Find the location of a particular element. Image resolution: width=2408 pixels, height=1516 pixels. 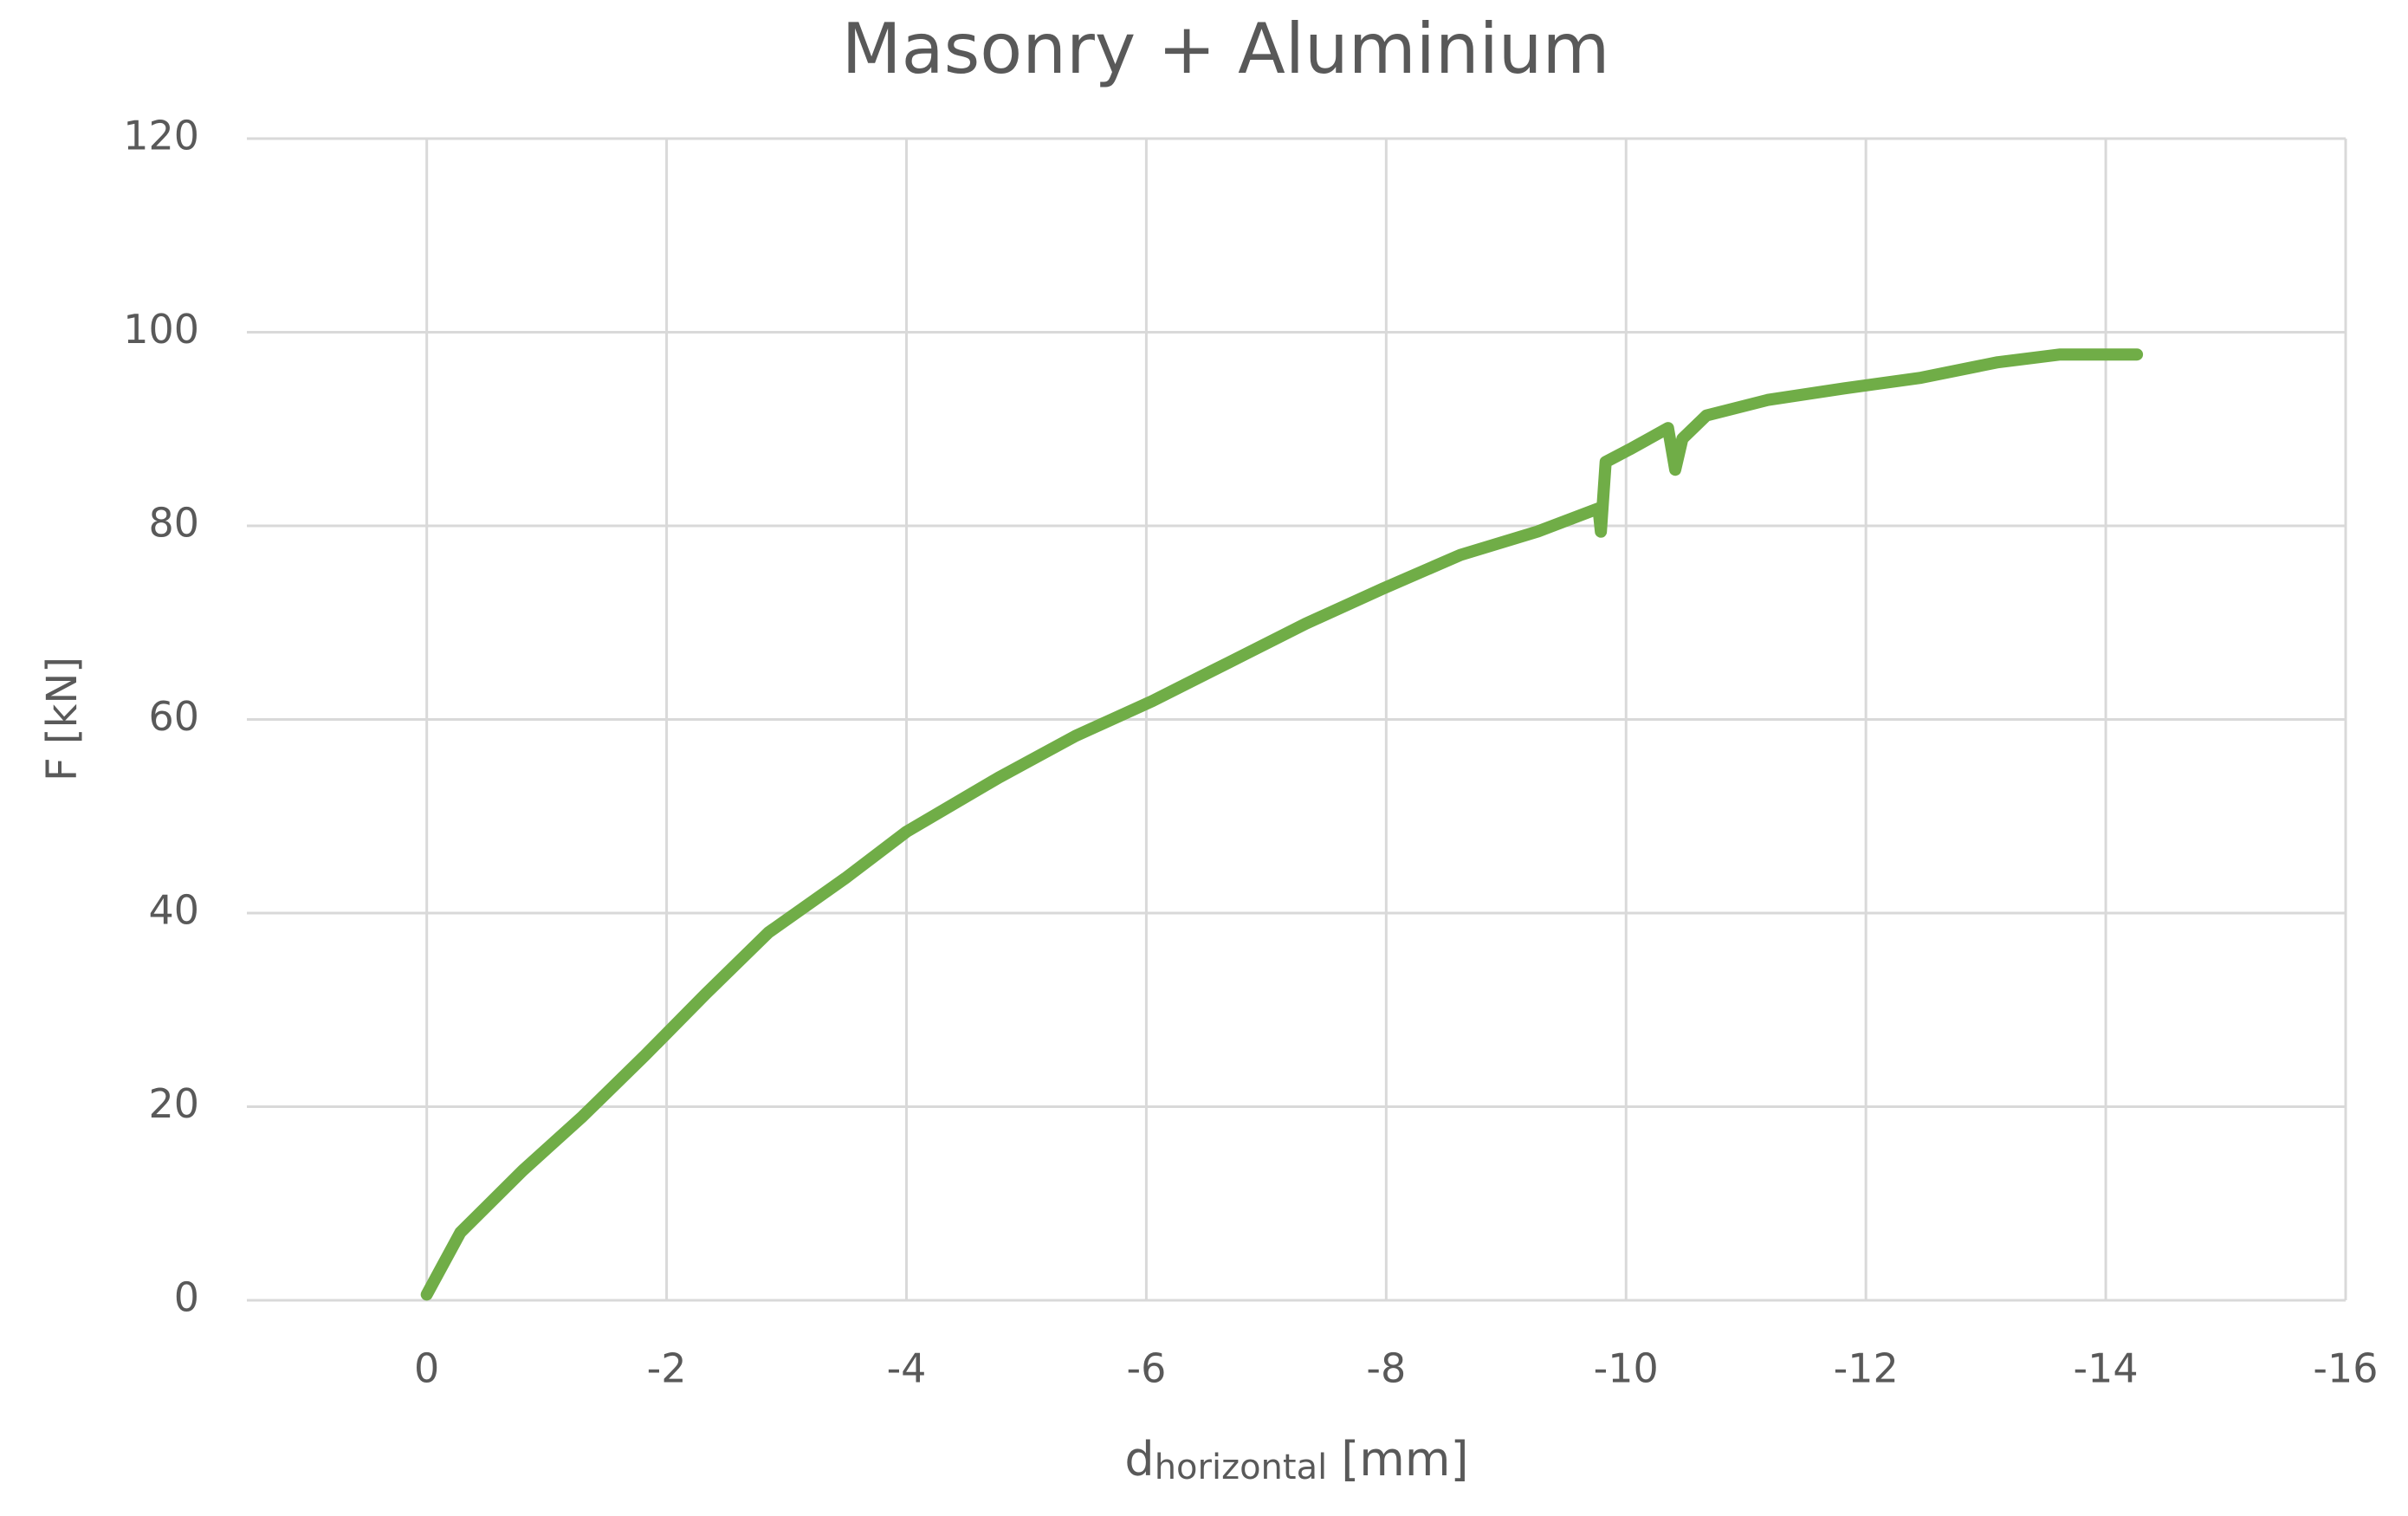

x-tick-label: -2 is located at coordinates (667, 1368).